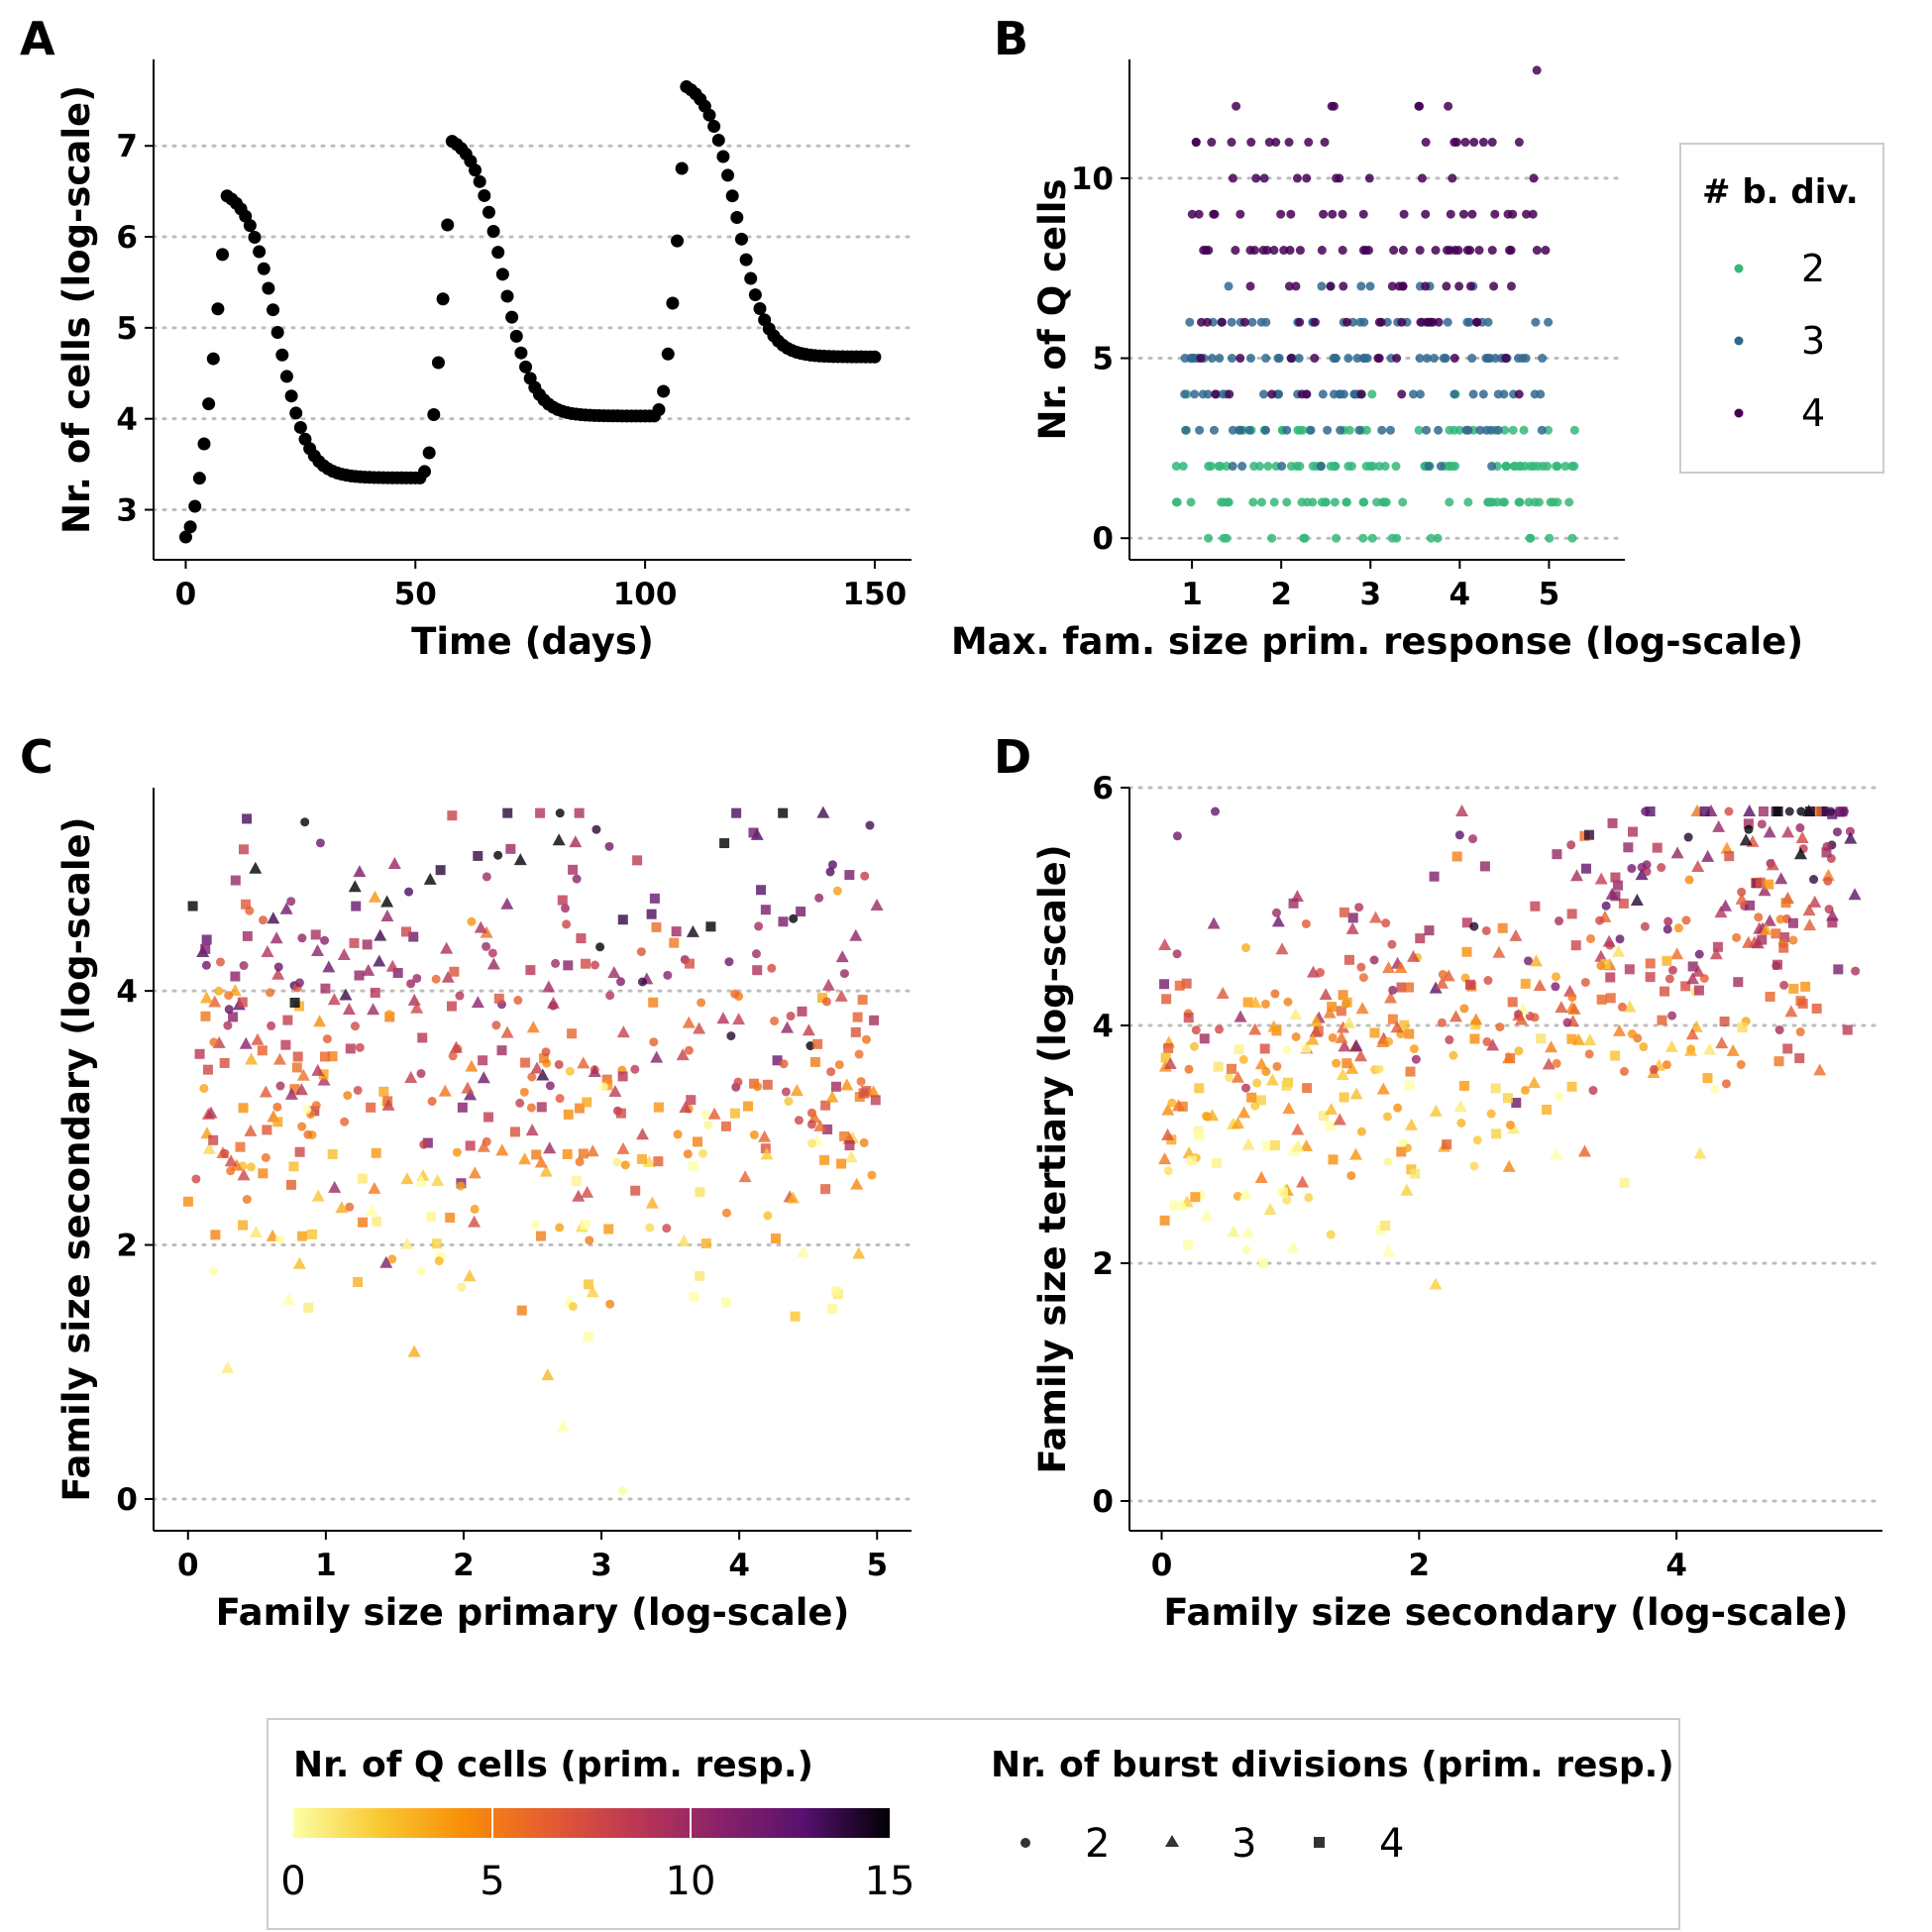 This screenshot has height=1932, width=1932. What do you see at coordinates (553, 1765) in the screenshot?
I see `colorbar-title: Nr. of Q cells (prim. resp.)` at bounding box center [553, 1765].